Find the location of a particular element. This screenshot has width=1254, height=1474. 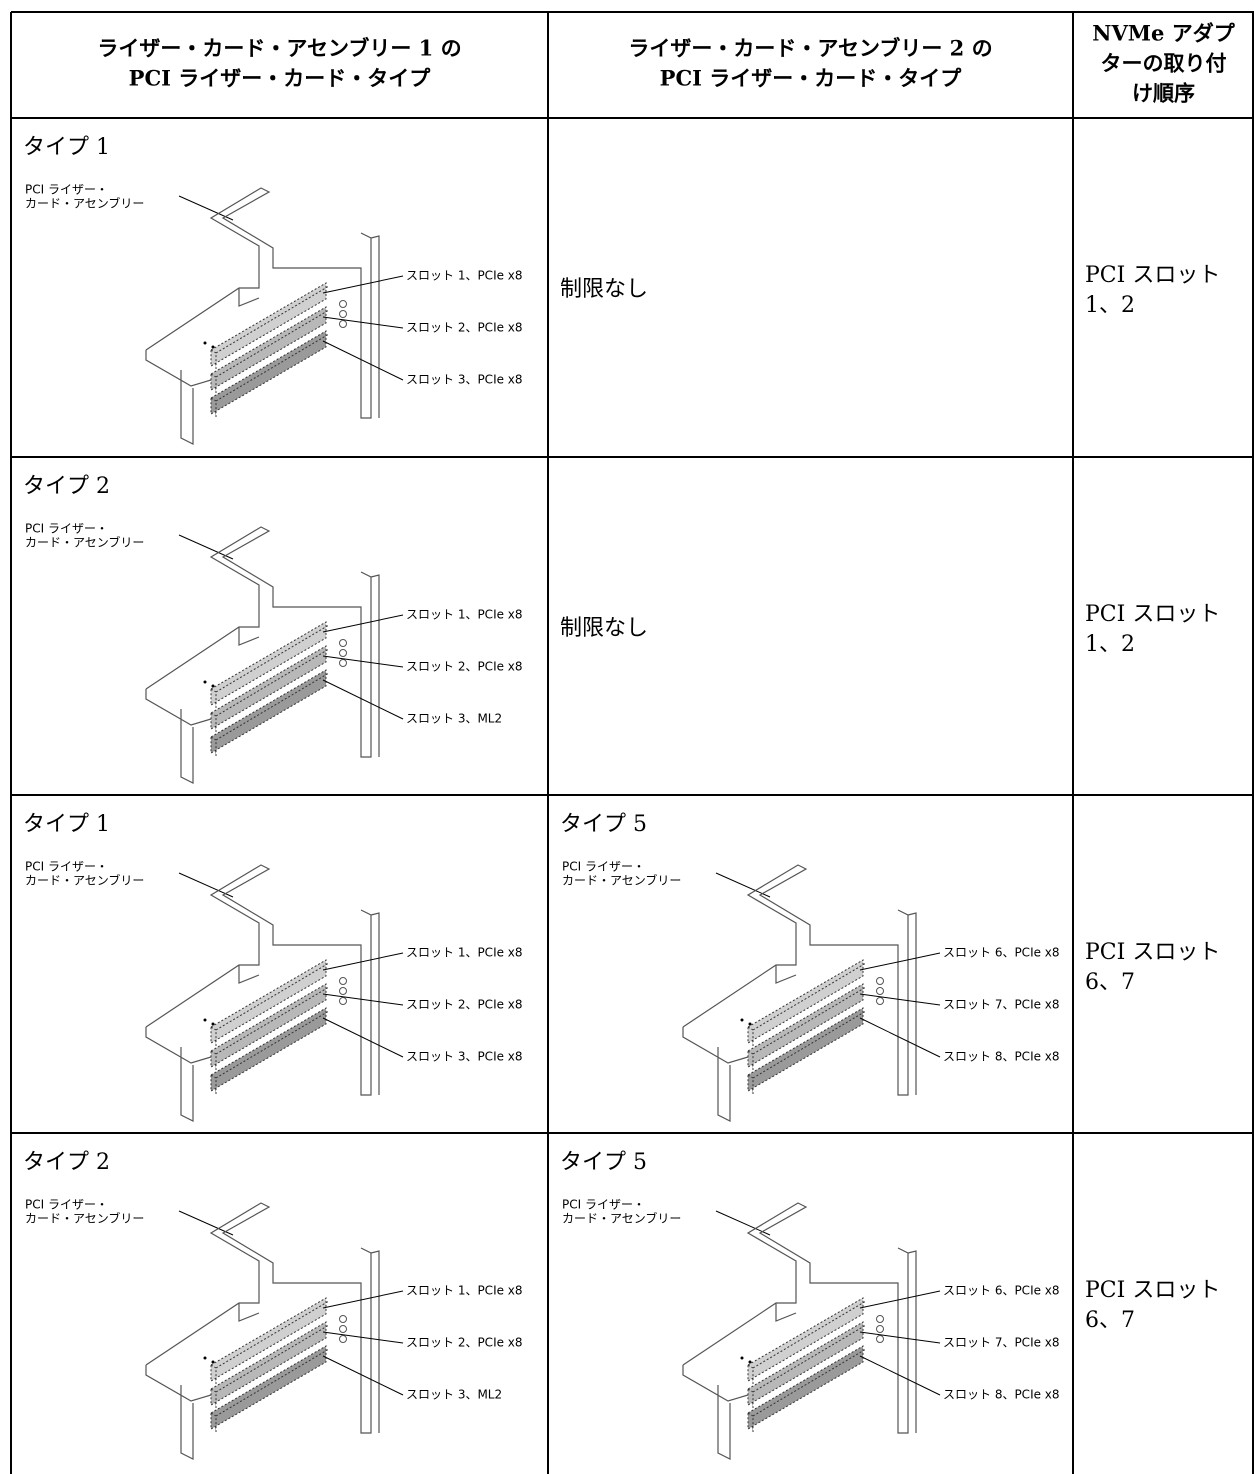

cell-text: 6、7 is located at coordinates (1110, 982).